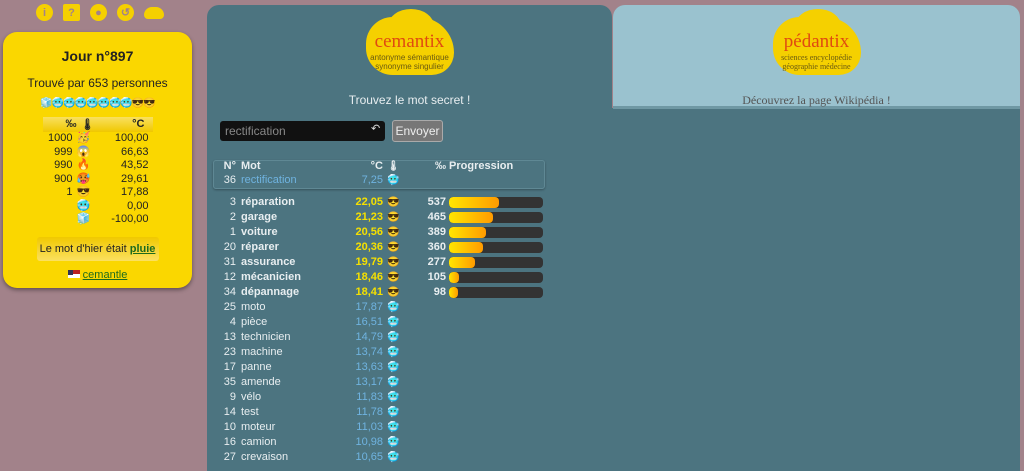 The height and width of the screenshot is (471, 1024). Describe the element at coordinates (268, 202) in the screenshot. I see `row-word: réparation` at that location.